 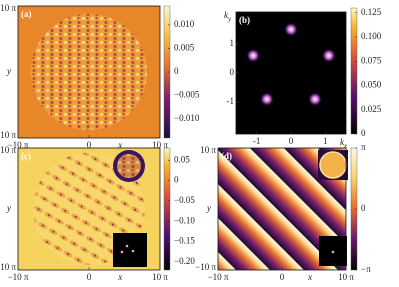 What do you see at coordinates (184, 24) in the screenshot?
I see `colorbar-tick-label: 0.010` at bounding box center [184, 24].